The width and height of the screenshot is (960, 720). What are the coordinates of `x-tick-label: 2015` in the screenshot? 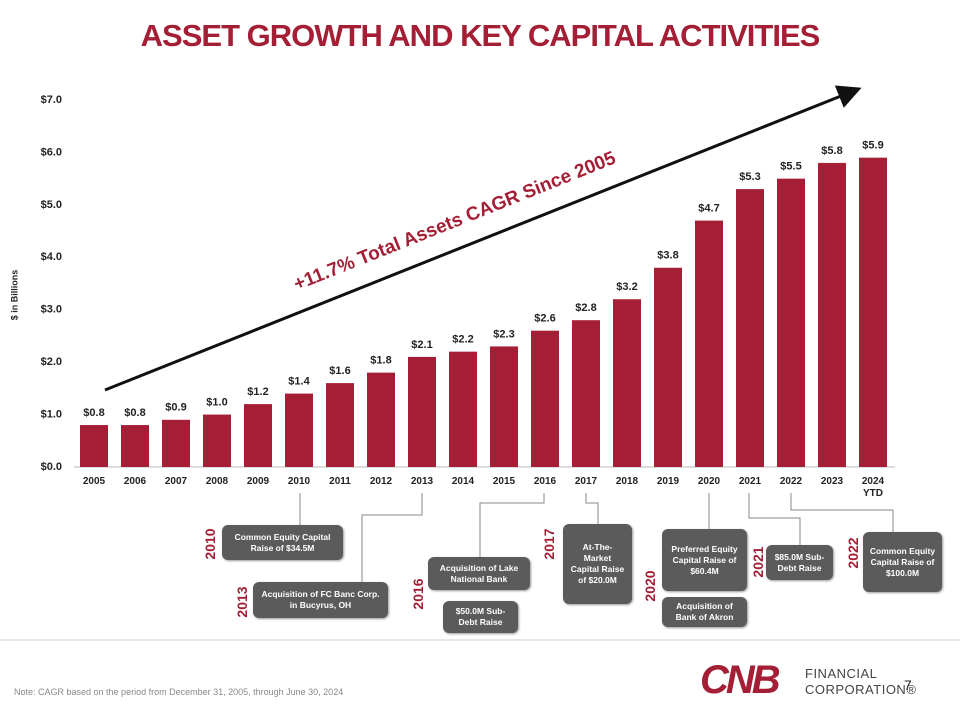 It's located at (504, 481).